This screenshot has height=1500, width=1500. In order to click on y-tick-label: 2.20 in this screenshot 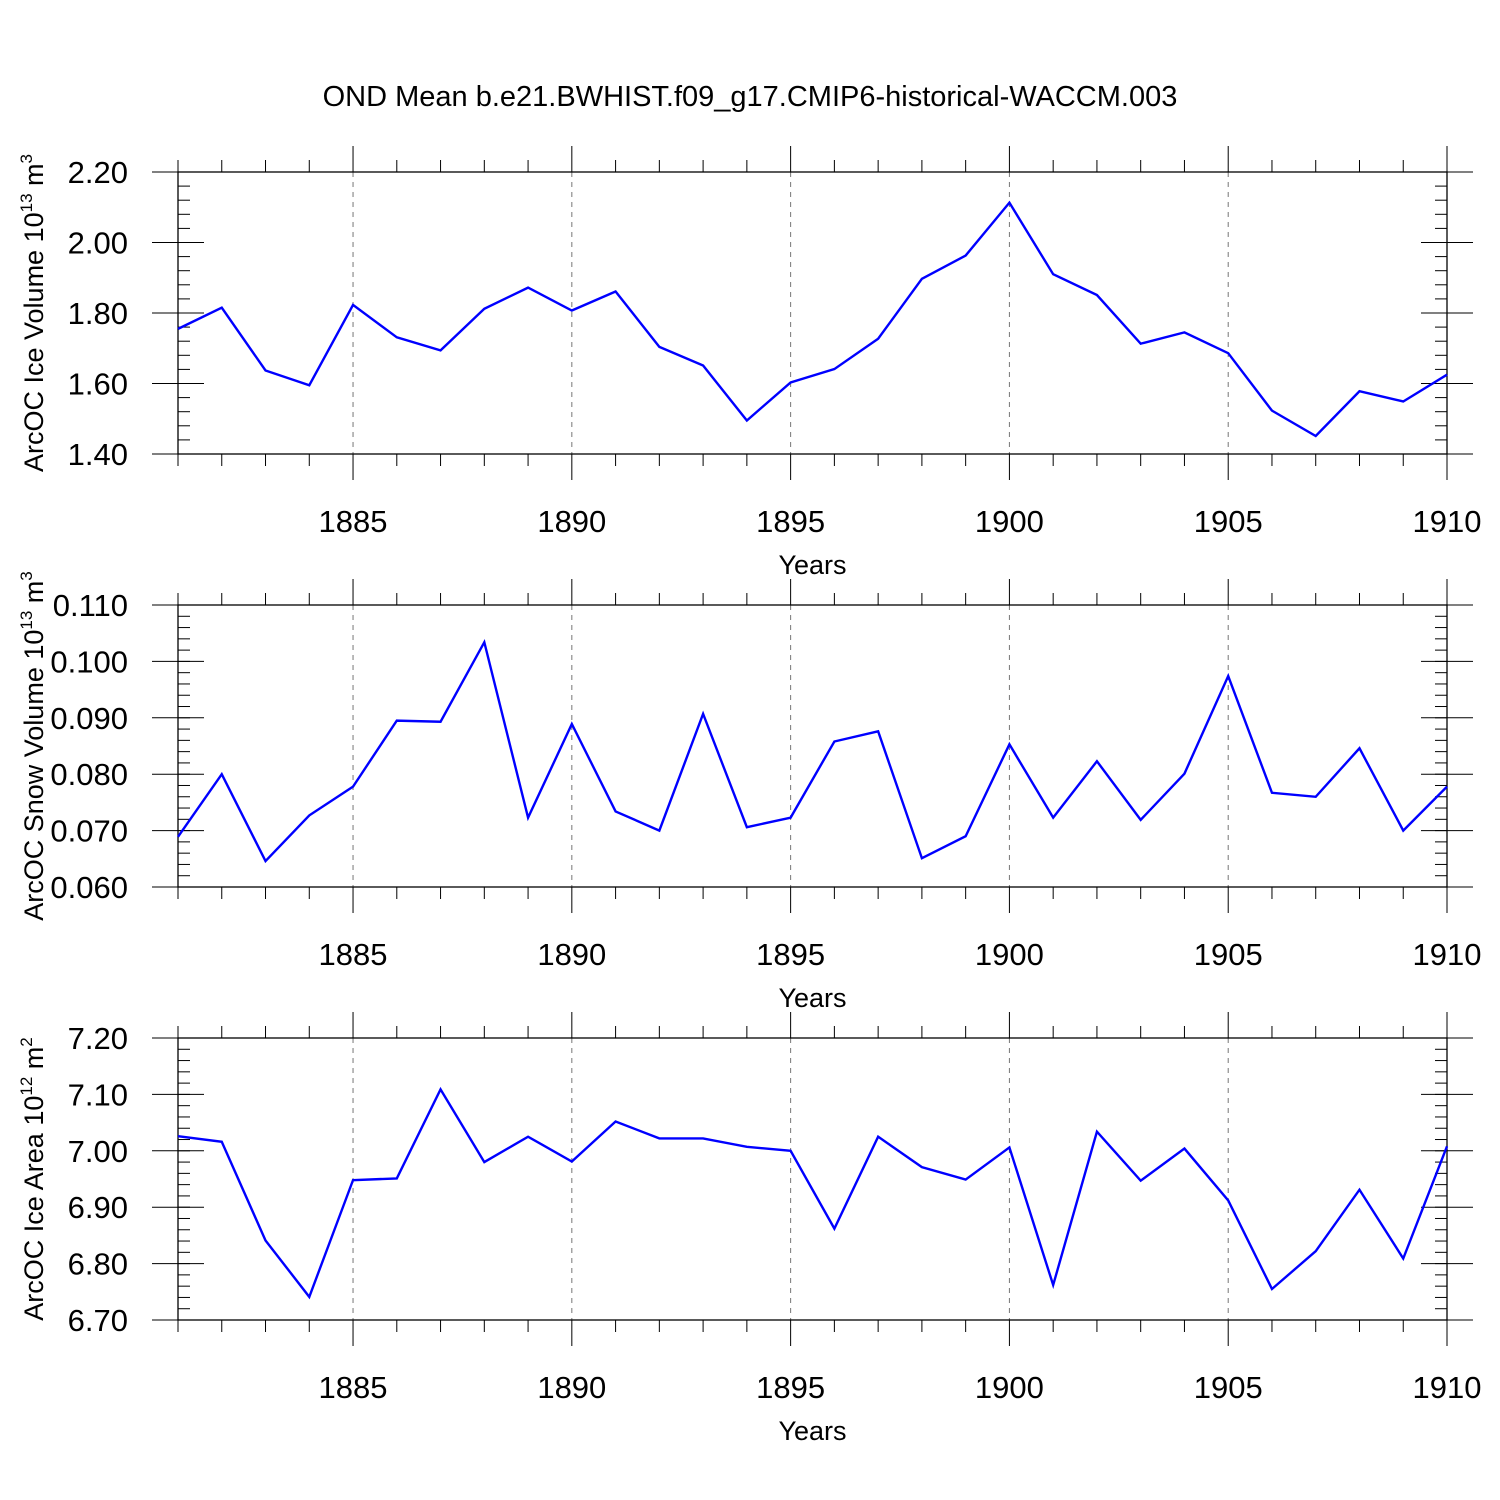, I will do `click(98, 172)`.